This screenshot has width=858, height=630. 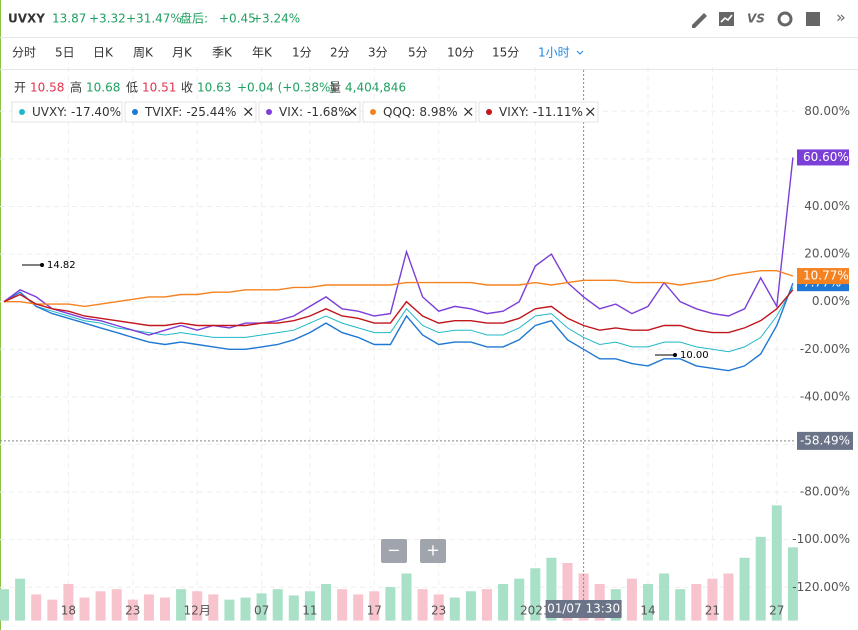 I want to click on zoom-label: +, so click(x=432, y=550).